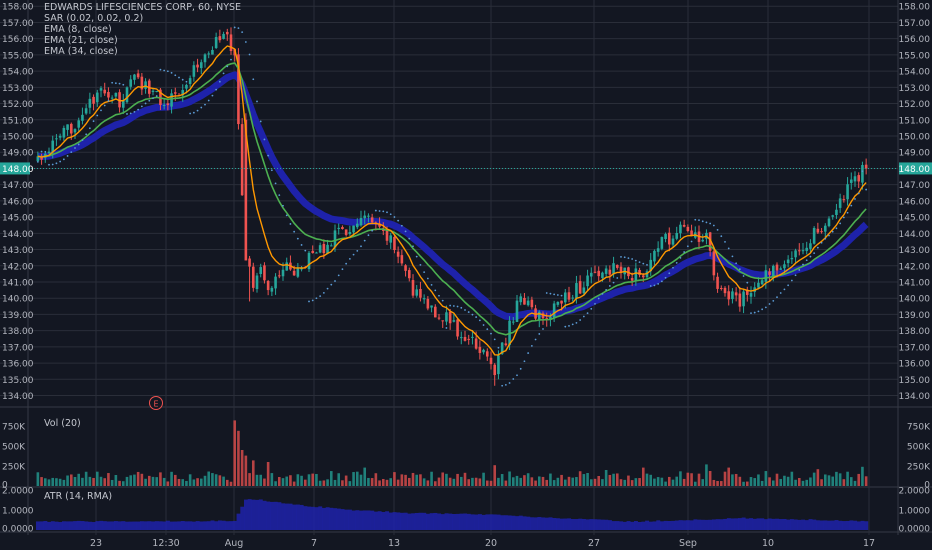  I want to click on atr-legend-label: ATR (14, RMA), so click(78, 496).